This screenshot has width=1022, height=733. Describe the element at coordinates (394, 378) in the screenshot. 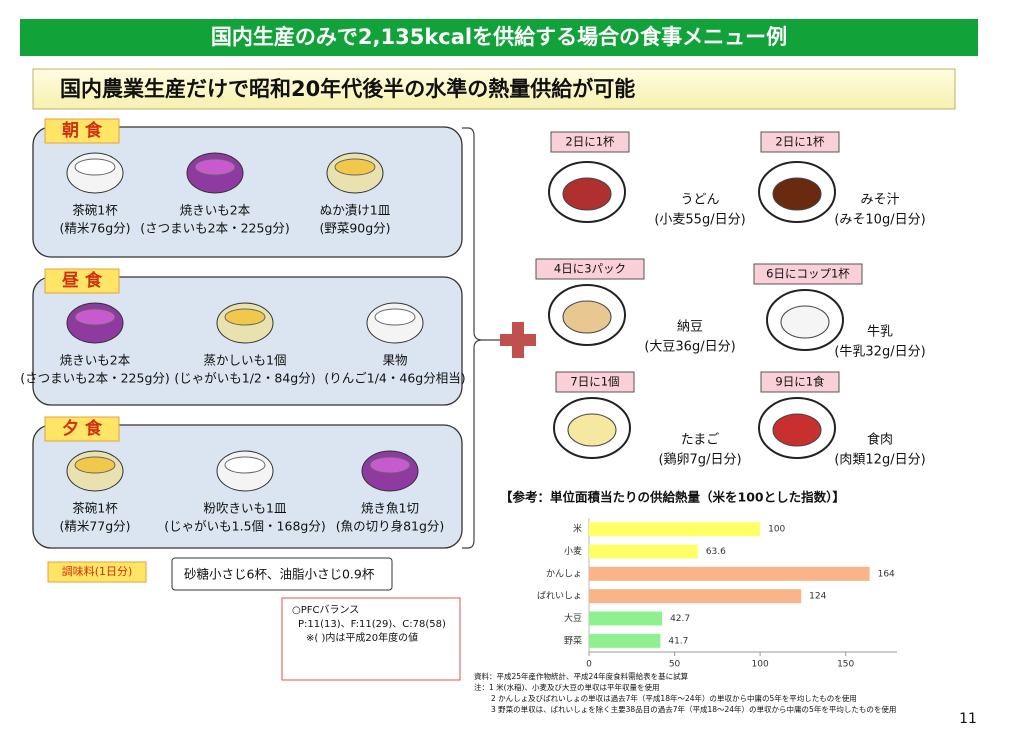

I see `item-detail: (りんご1/4・46g分相当)` at that location.